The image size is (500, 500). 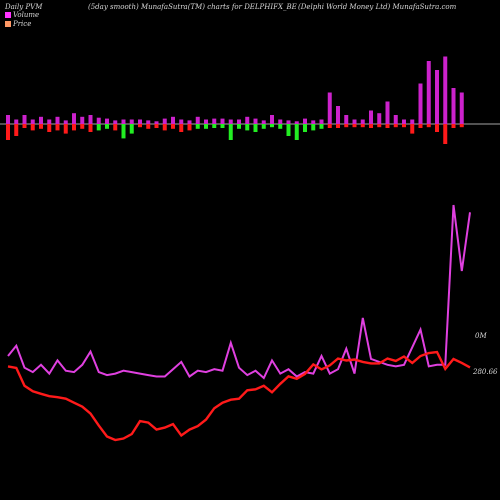 I want to click on header-left: Daily PVM, so click(x=24, y=7).